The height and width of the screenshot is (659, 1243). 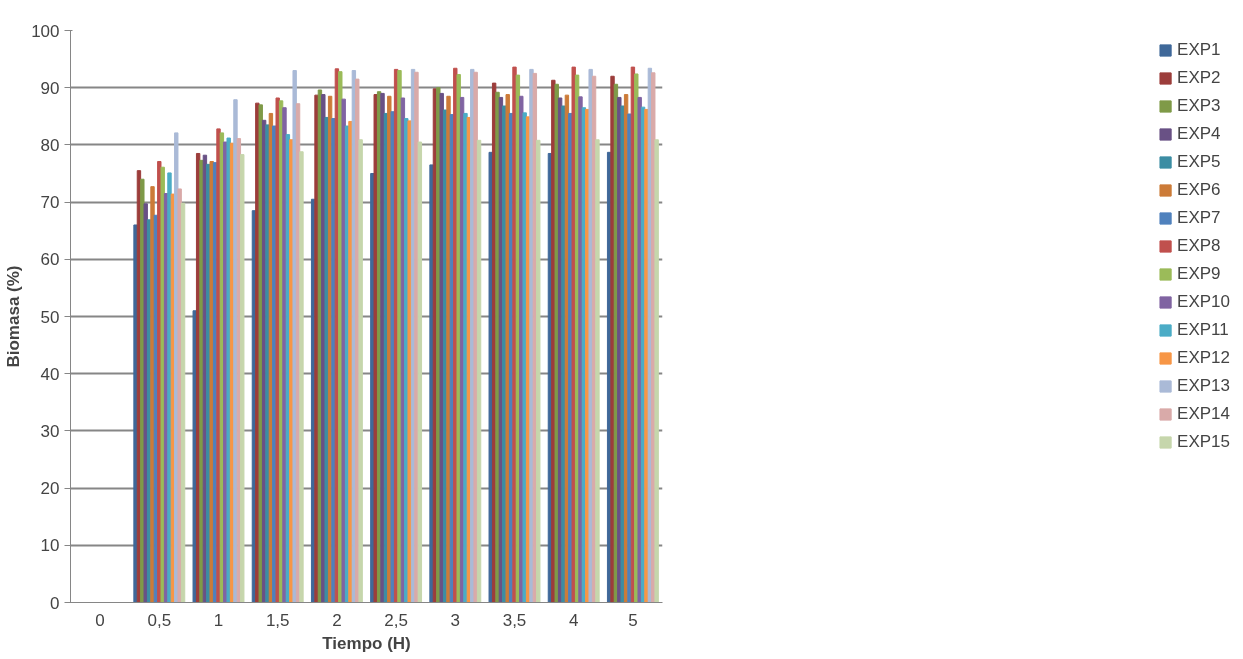 What do you see at coordinates (50, 145) in the screenshot?
I see `y-tick-label: 80` at bounding box center [50, 145].